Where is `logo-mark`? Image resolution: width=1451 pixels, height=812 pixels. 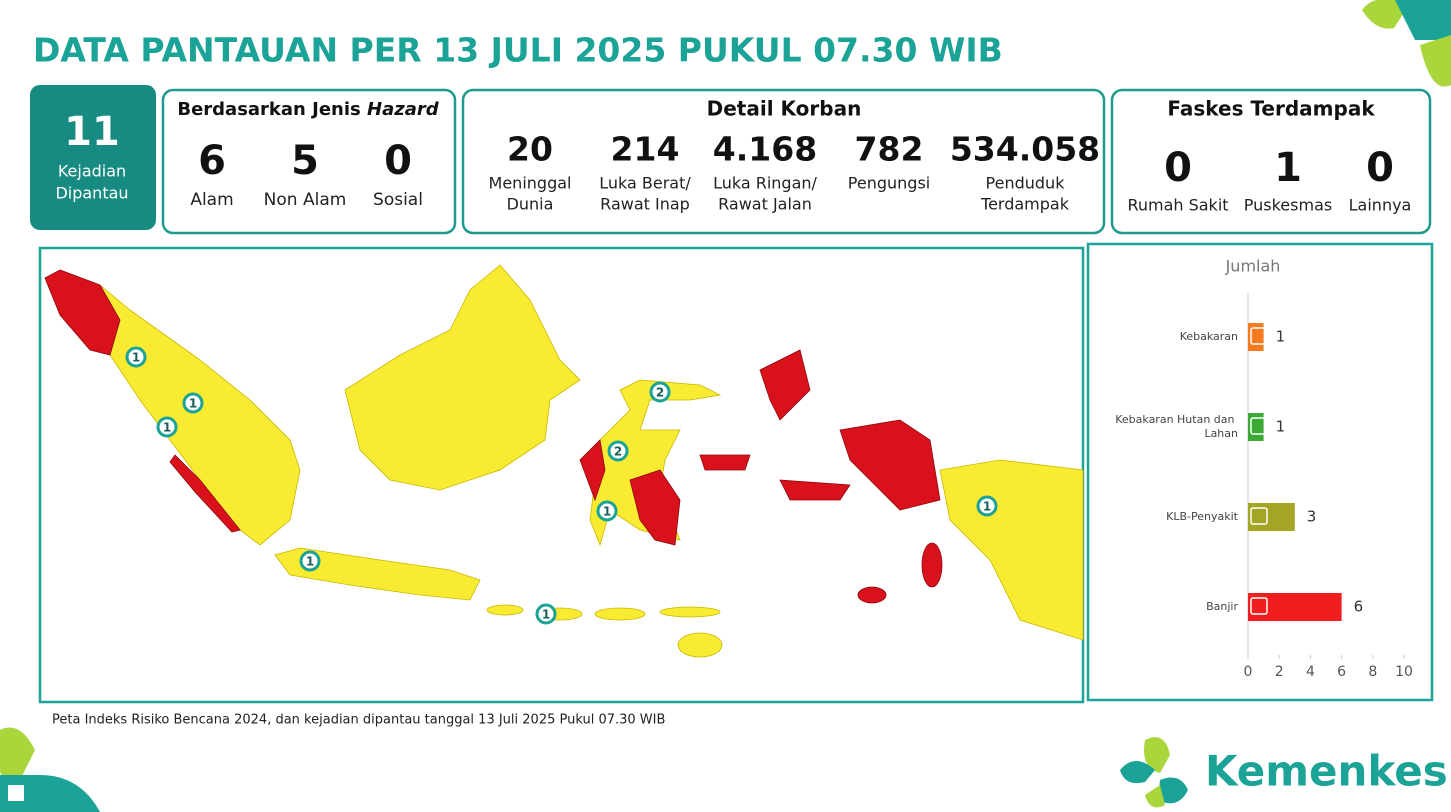
logo-mark is located at coordinates (1154, 772).